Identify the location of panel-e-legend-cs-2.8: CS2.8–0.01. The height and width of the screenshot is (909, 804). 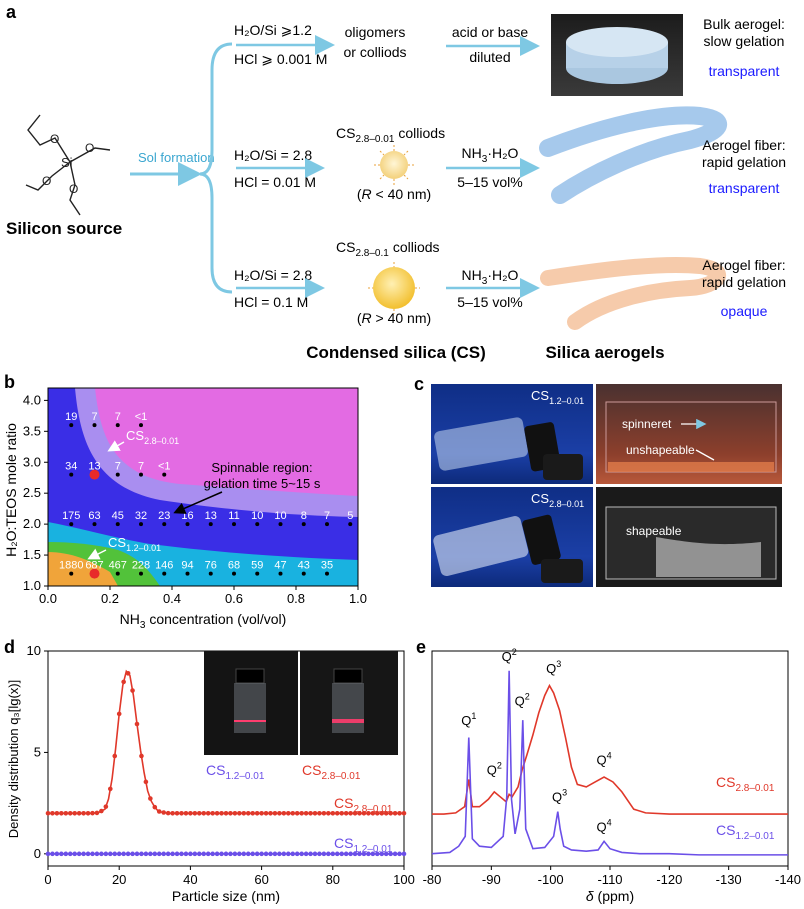
(745, 784).